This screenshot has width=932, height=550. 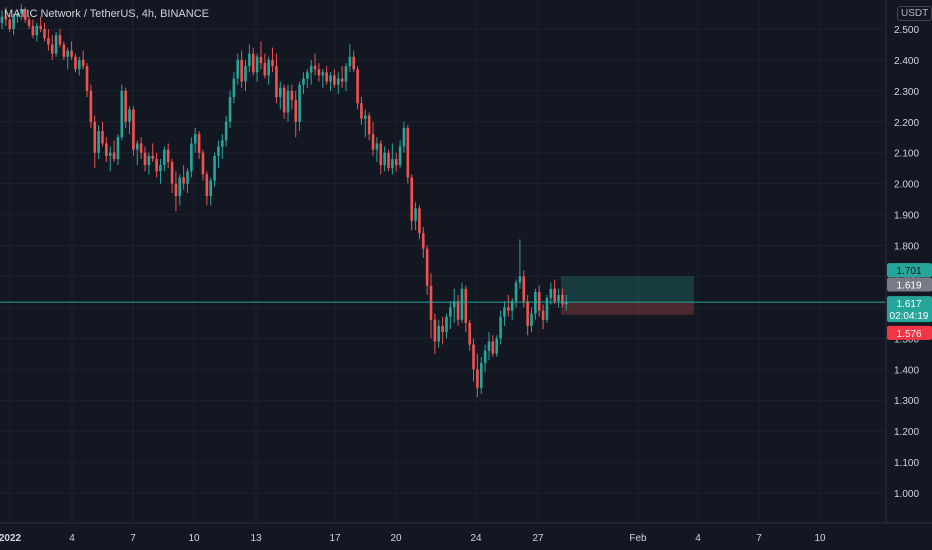 What do you see at coordinates (106, 14) in the screenshot?
I see `symbol-title: MATIC Network / TetherUS, 4h, BINANCE` at bounding box center [106, 14].